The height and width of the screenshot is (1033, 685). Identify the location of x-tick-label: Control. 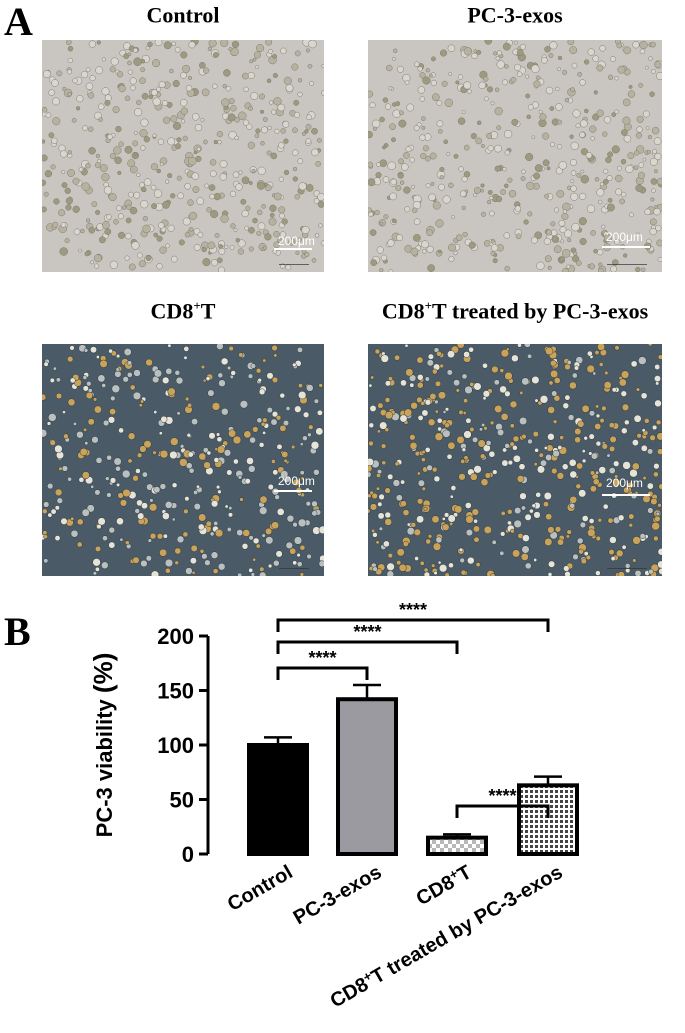
(260, 888).